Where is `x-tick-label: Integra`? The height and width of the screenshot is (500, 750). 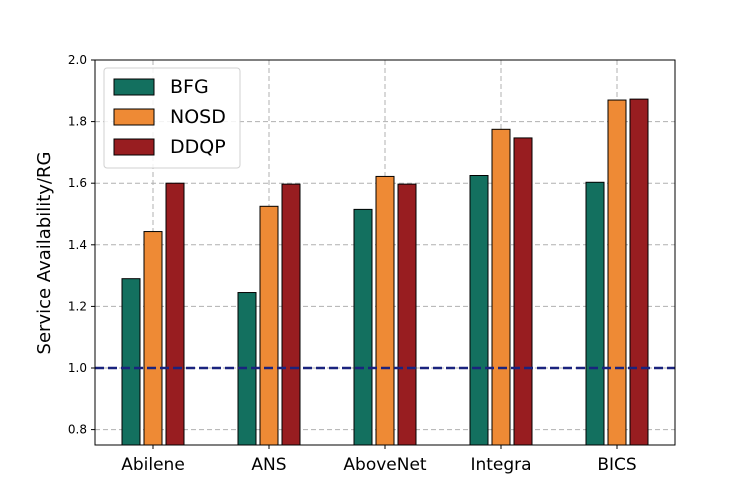
x-tick-label: Integra is located at coordinates (500, 465).